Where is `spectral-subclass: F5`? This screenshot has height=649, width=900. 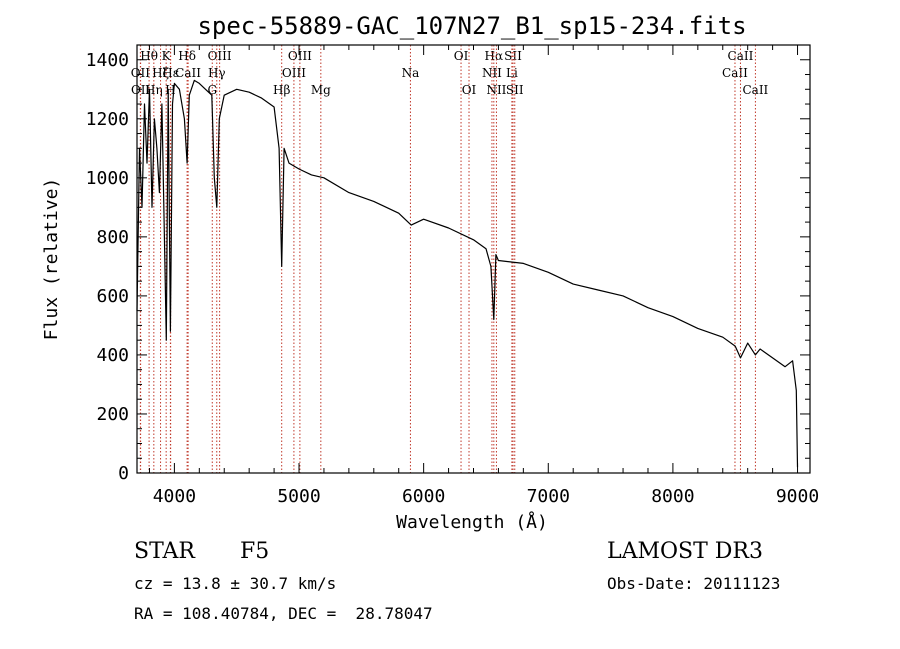 spectral-subclass: F5 is located at coordinates (255, 551).